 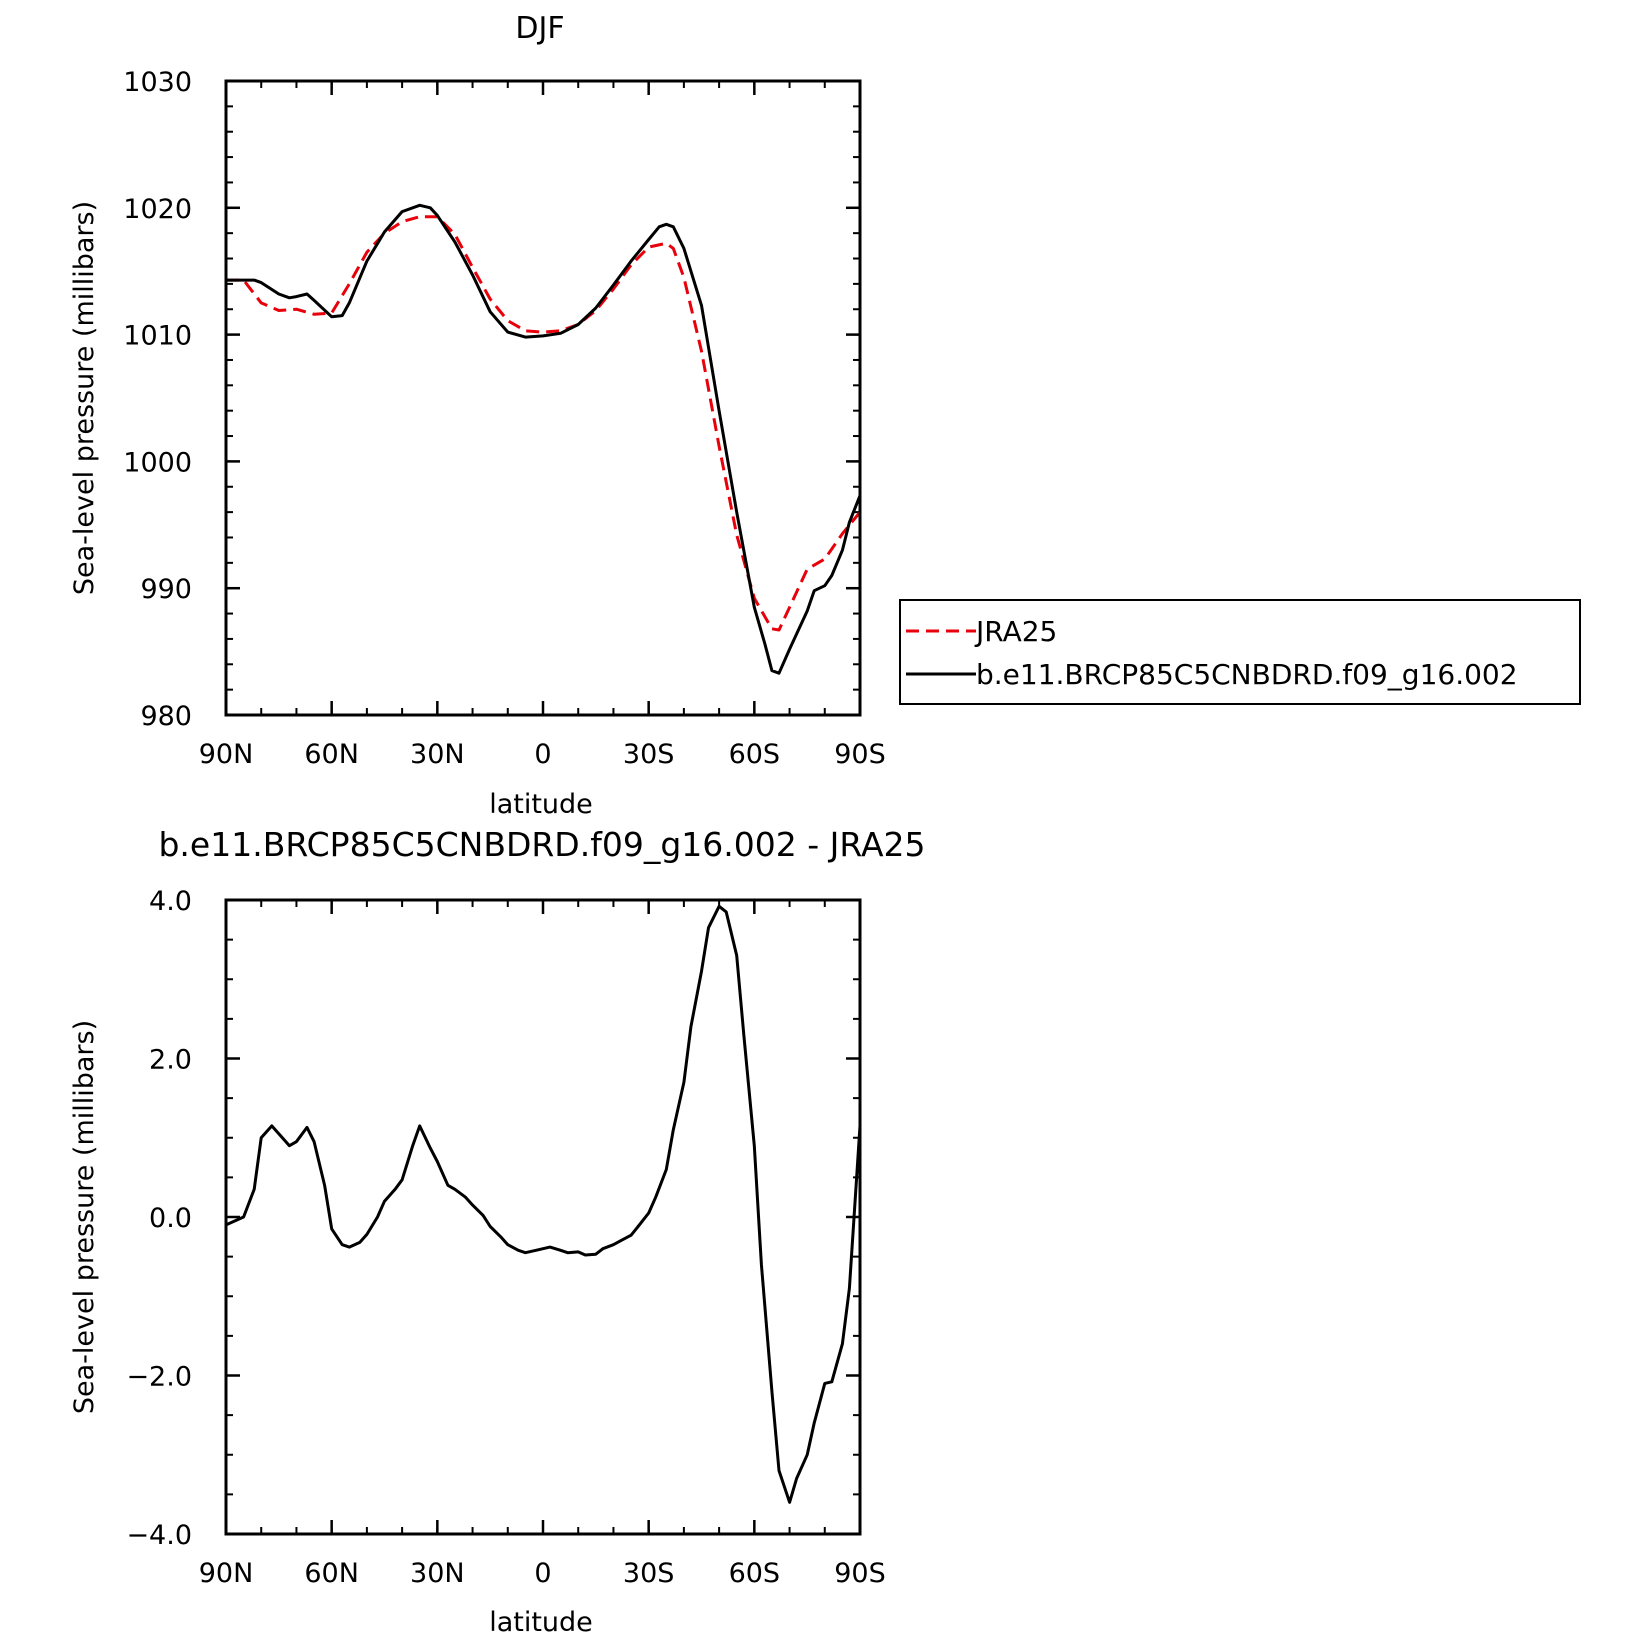 I want to click on y-tick-label: 1020, so click(x=157, y=209).